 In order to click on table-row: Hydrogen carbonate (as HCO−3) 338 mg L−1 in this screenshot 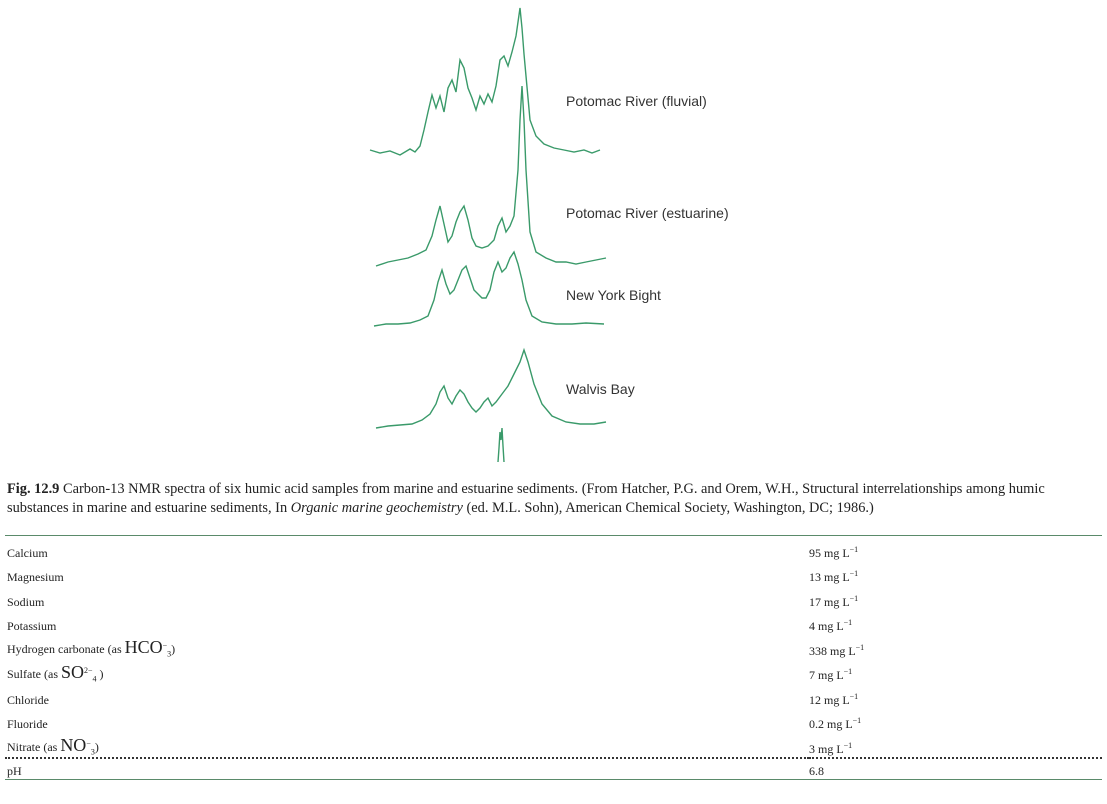, I will do `click(553, 646)`.